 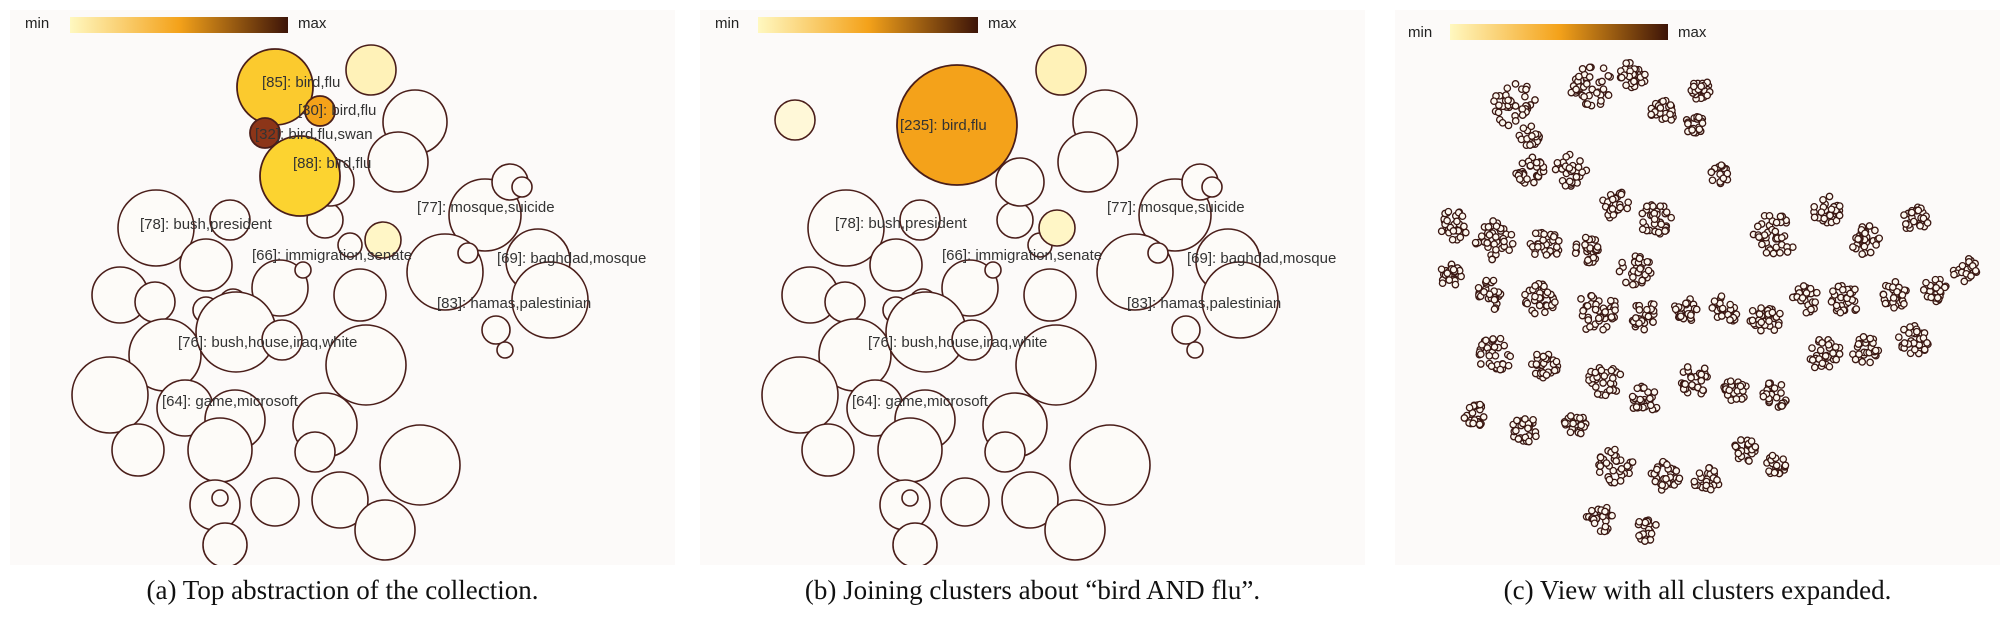 I want to click on cluster-node-bird-flu-swan, so click(x=265, y=133).